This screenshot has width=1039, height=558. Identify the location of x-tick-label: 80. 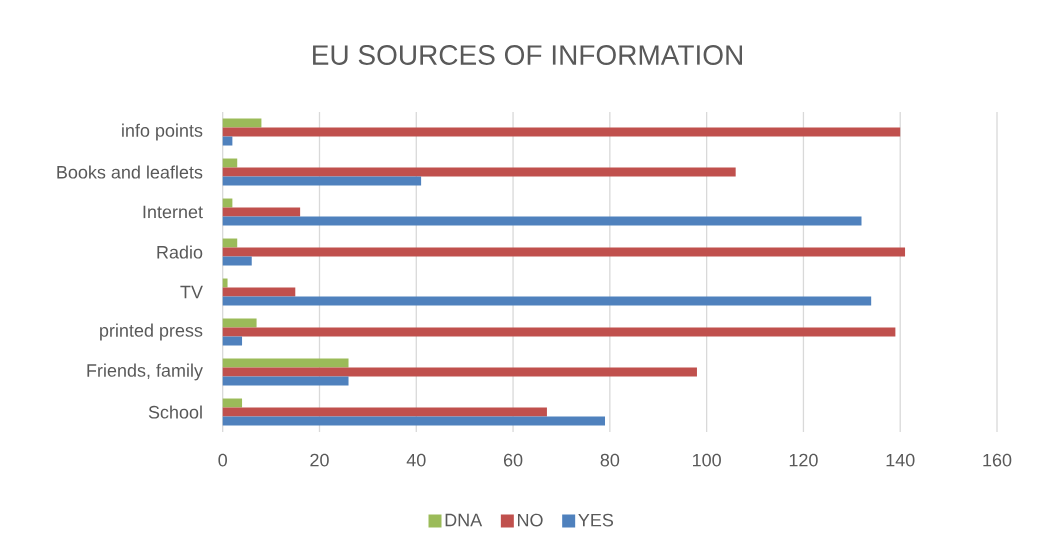
(610, 460).